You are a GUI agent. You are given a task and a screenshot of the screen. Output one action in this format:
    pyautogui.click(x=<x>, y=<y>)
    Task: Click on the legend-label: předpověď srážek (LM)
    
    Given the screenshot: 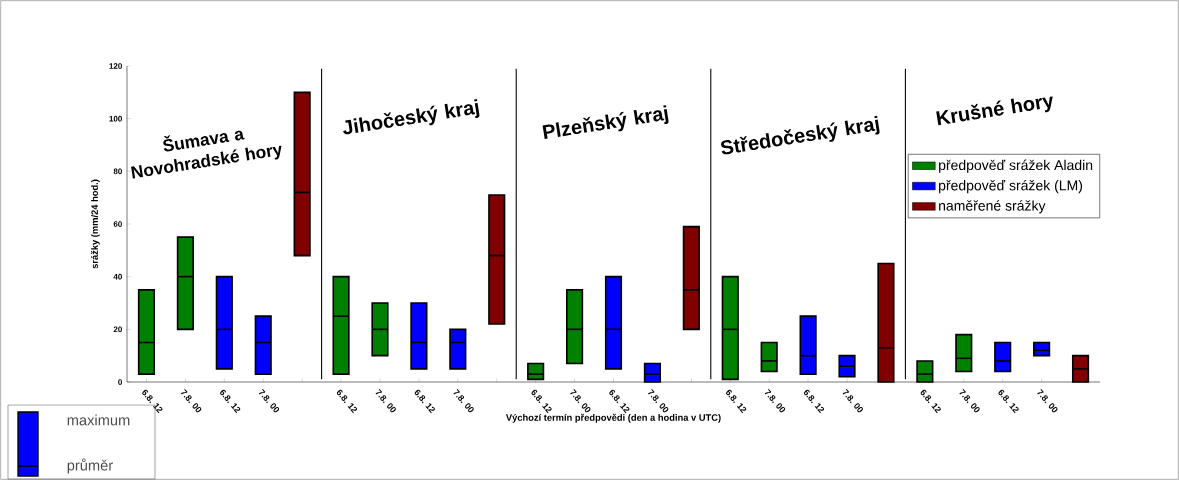 What is the action you would take?
    pyautogui.click(x=1011, y=186)
    